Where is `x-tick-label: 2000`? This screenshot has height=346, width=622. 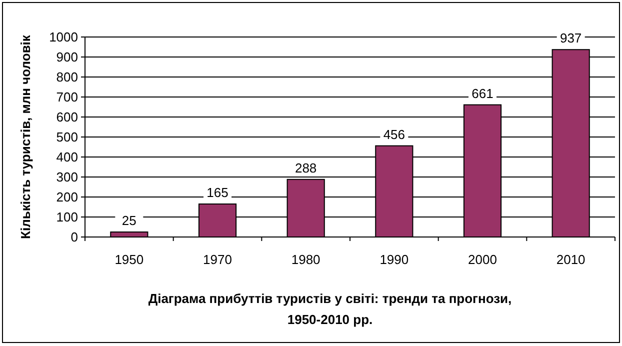 x-tick-label: 2000 is located at coordinates (482, 259).